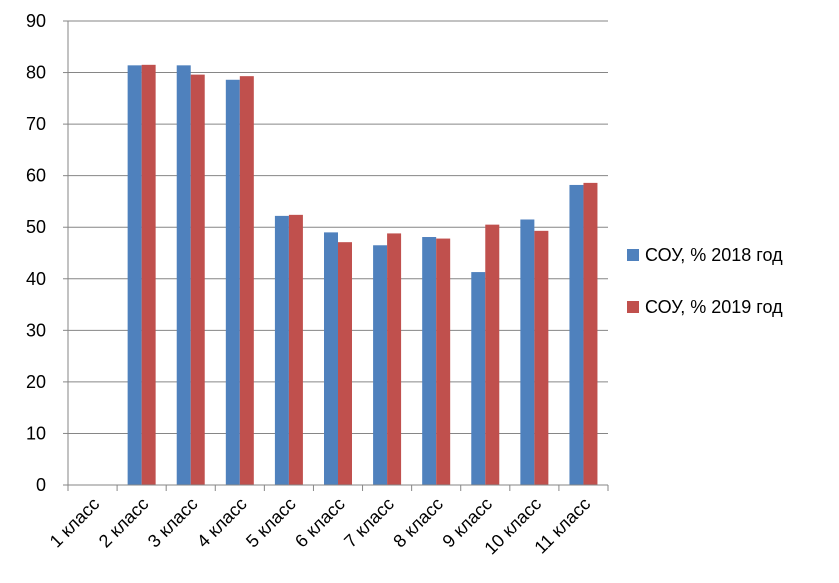  I want to click on legend: СОУ, % 2018 год СОУ, % 2019 год, so click(733, 296).